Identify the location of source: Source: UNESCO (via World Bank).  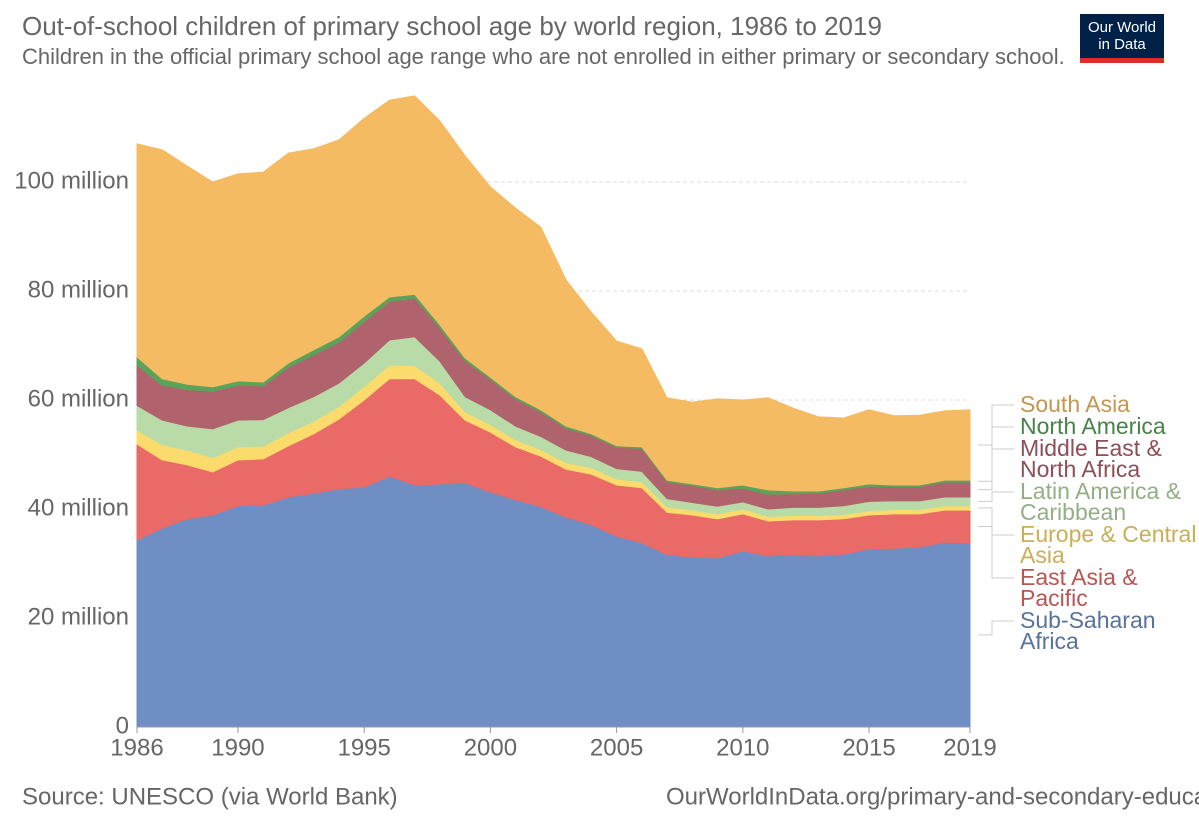
(210, 796).